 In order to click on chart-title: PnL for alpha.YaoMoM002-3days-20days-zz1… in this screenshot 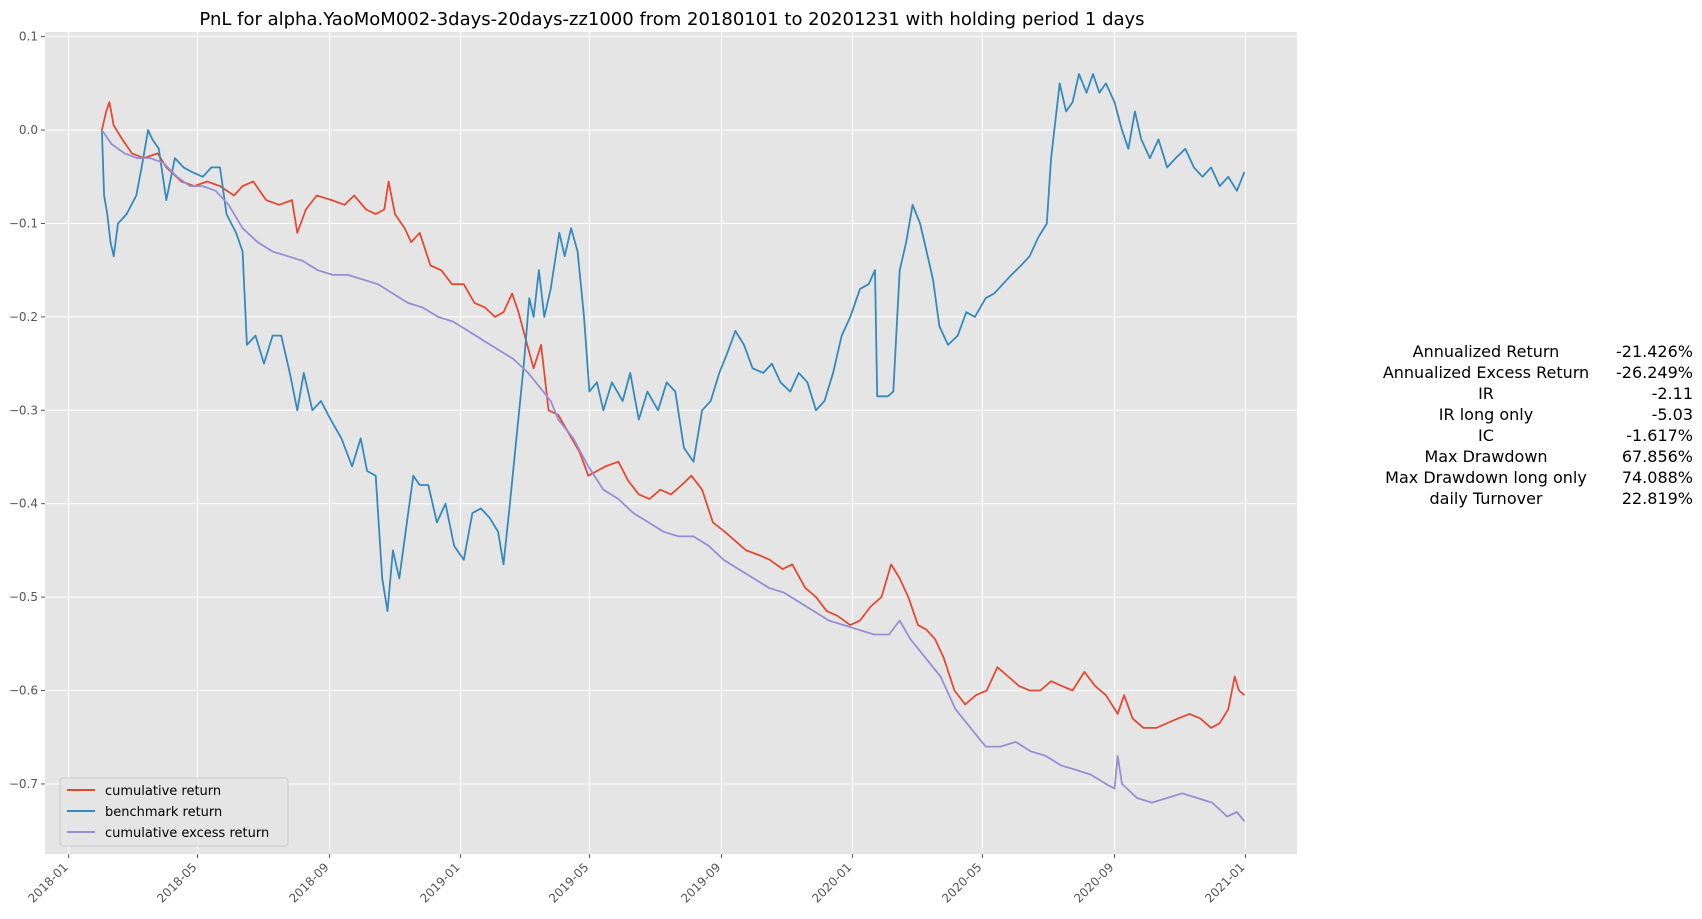, I will do `click(671, 19)`.